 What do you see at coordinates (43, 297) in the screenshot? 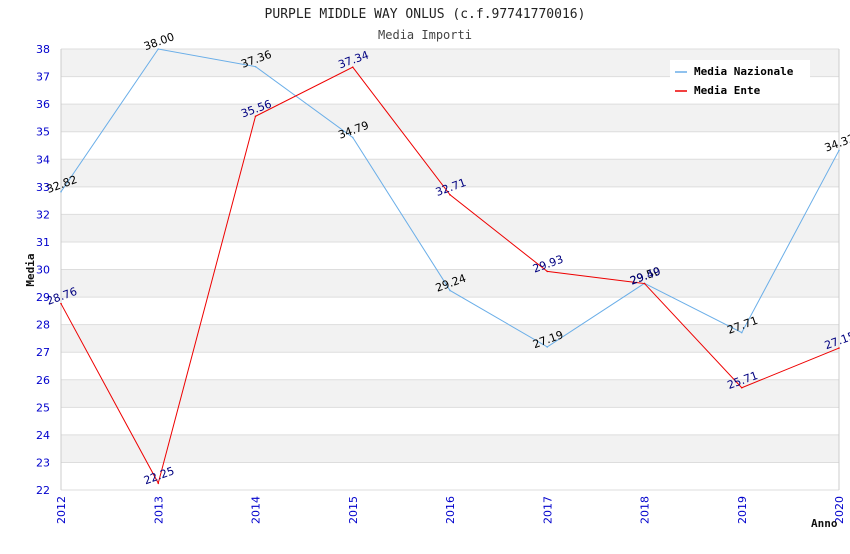
I see `y-tick-label: 29` at bounding box center [43, 297].